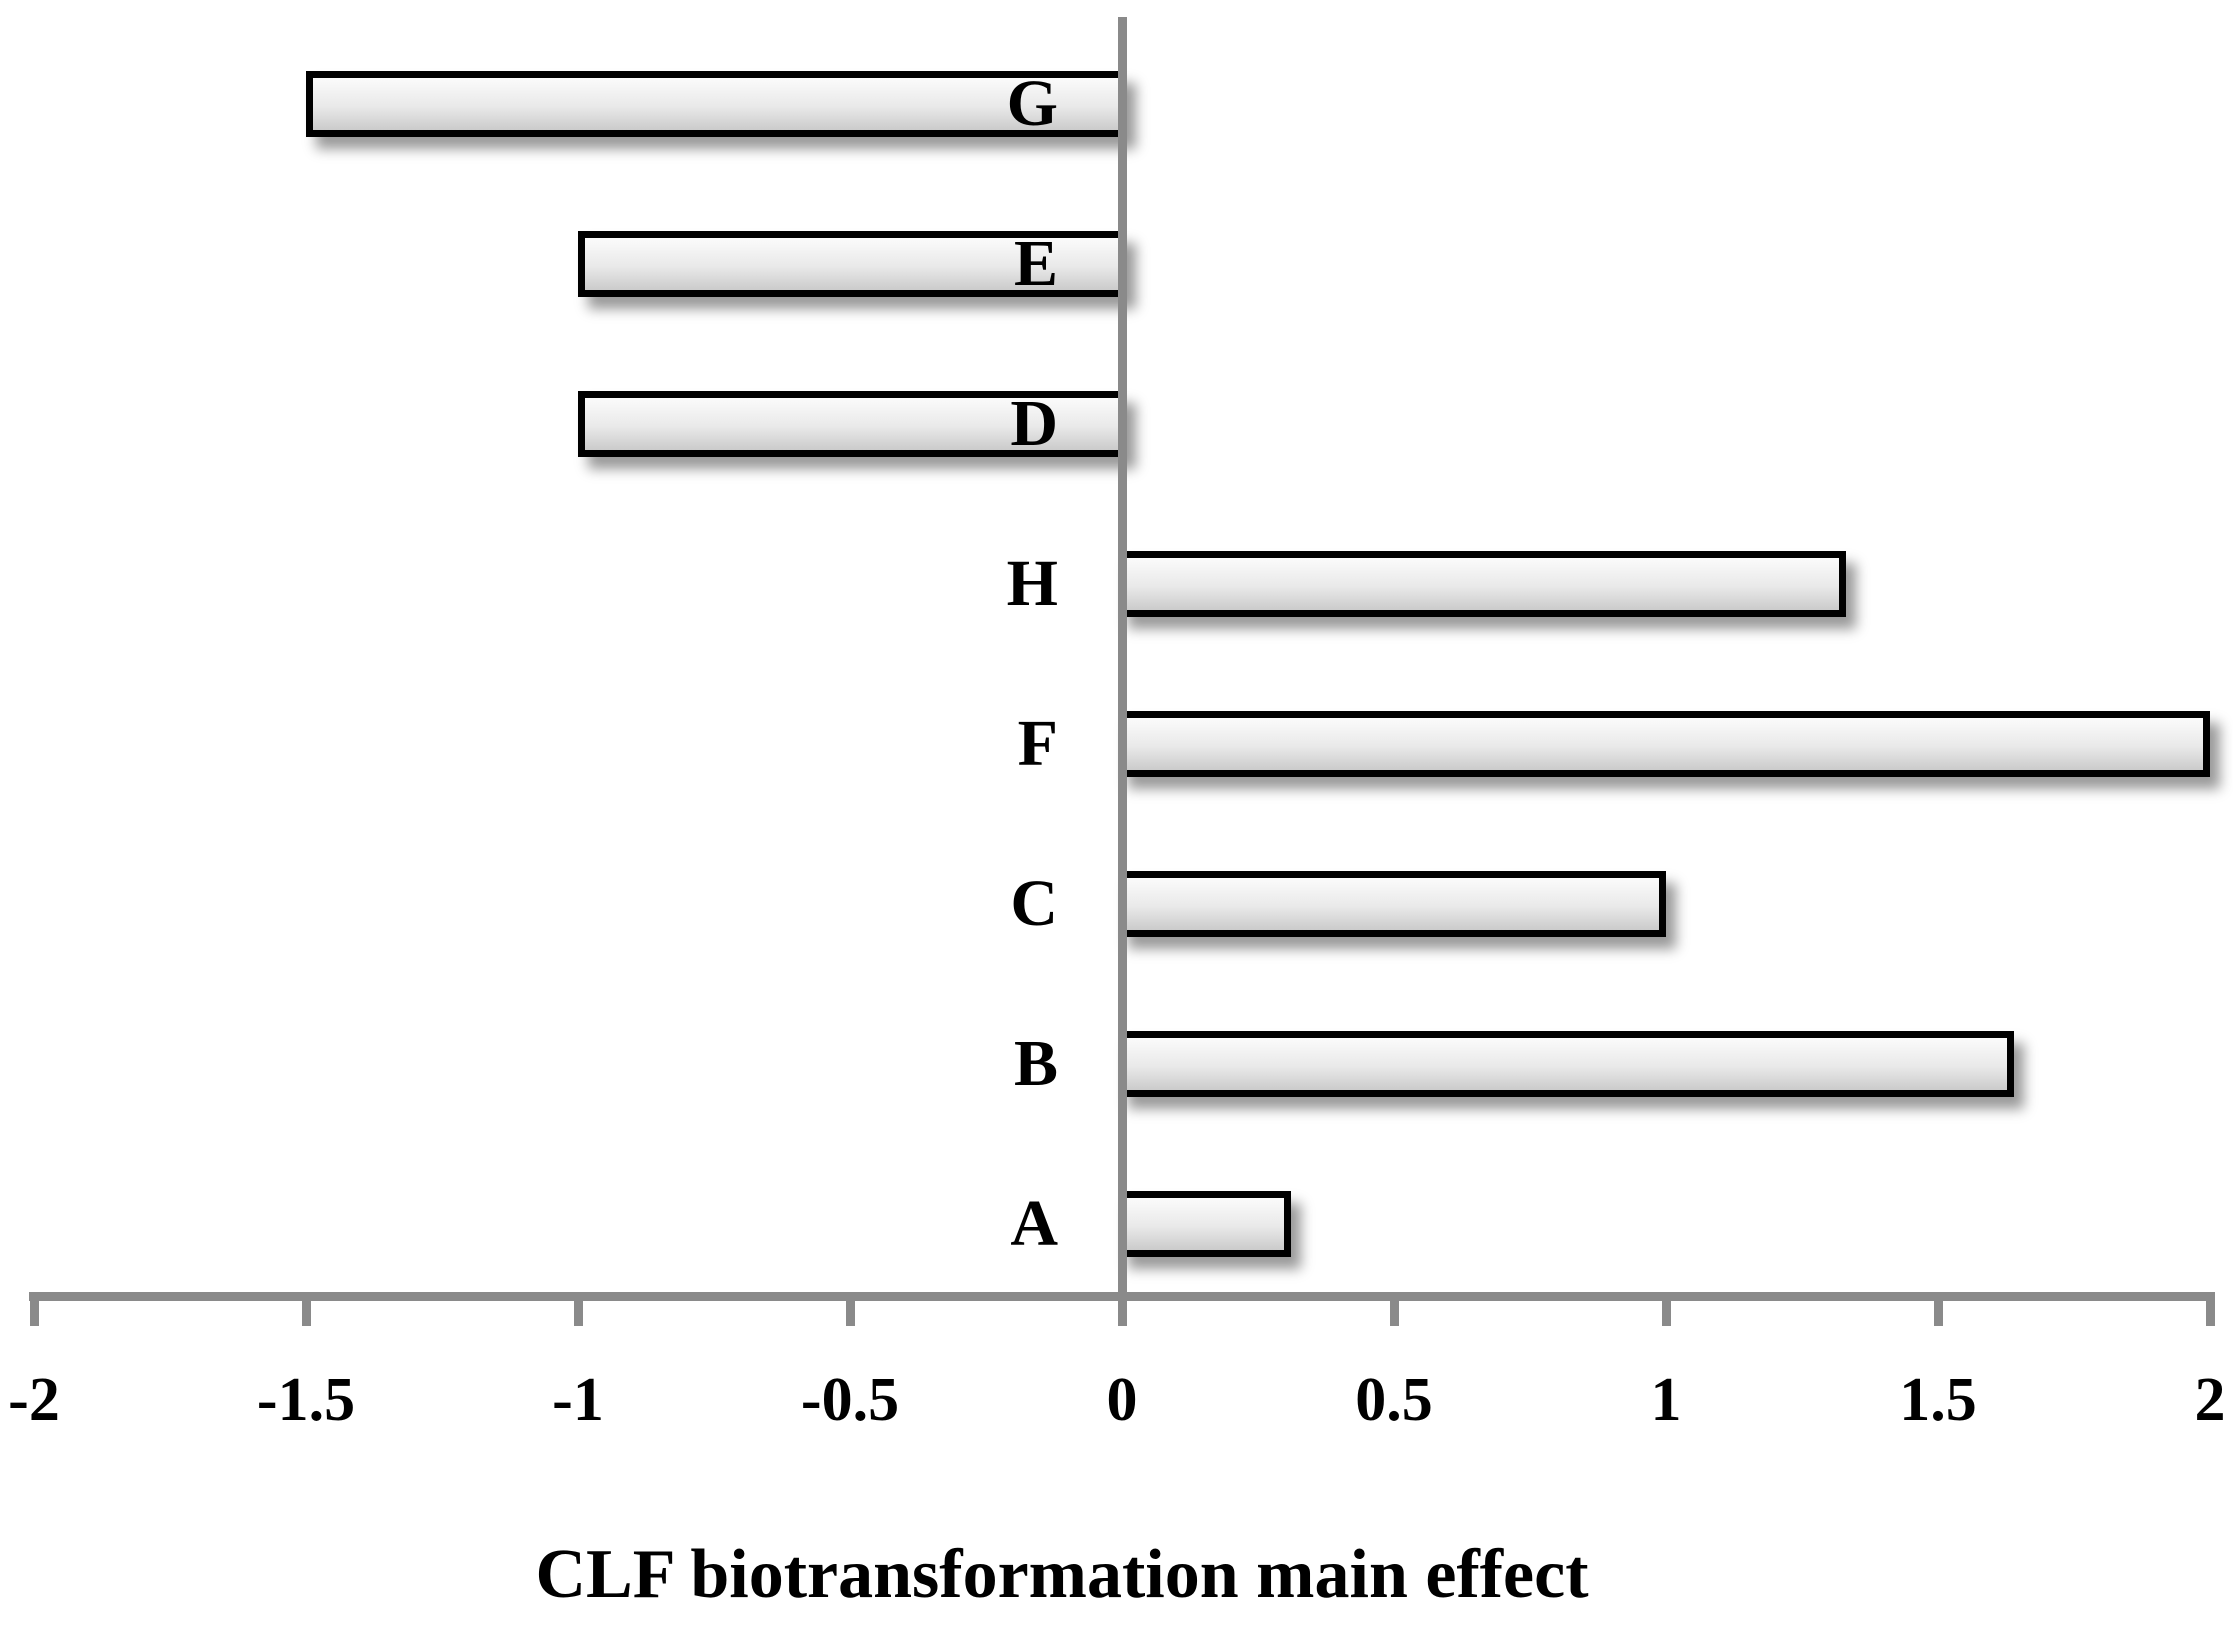 The image size is (2233, 1627). I want to click on bar-label-C: C, so click(1034, 903).